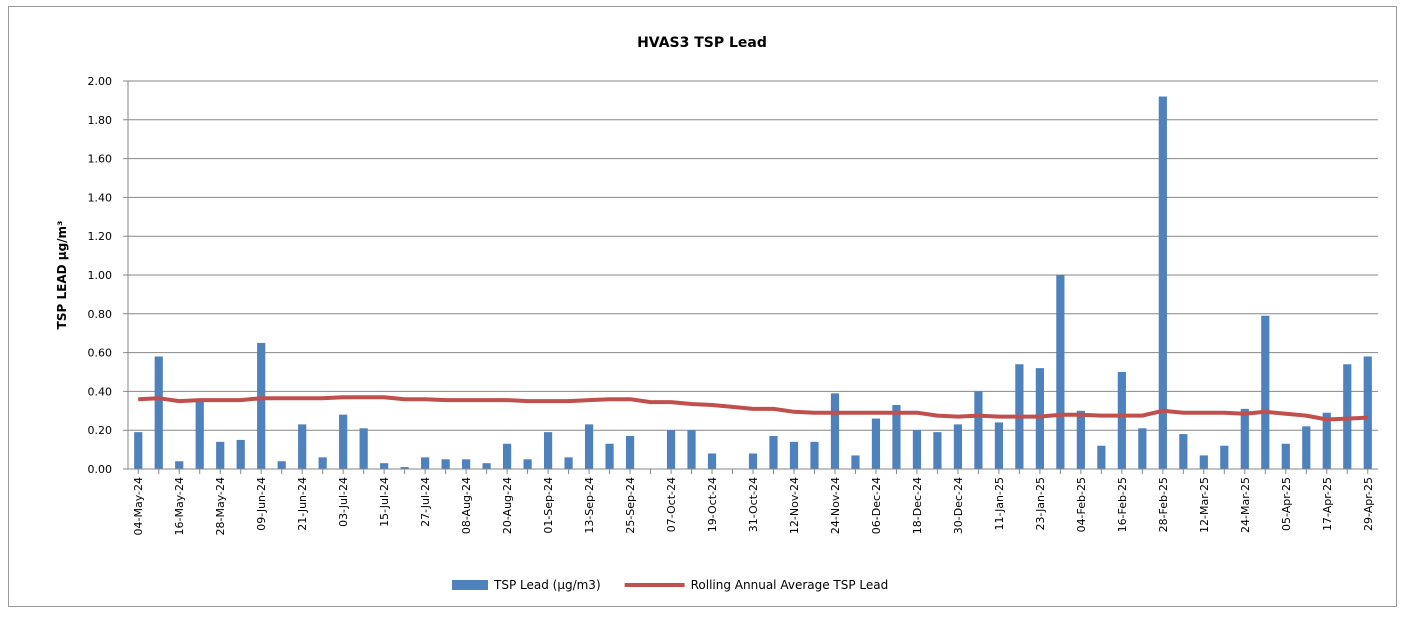  Describe the element at coordinates (589, 505) in the screenshot. I see `x-tick-label: 13-Sep-24` at that location.